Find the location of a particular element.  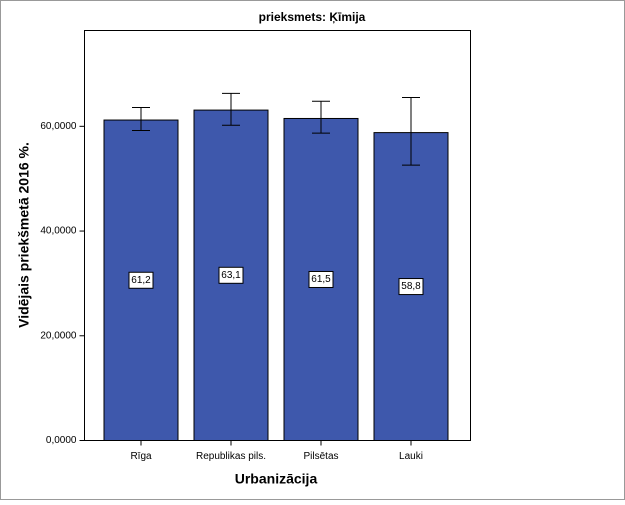

y-axis-label: Vidējais priekšmetā 2016 %. is located at coordinates (24, 235).